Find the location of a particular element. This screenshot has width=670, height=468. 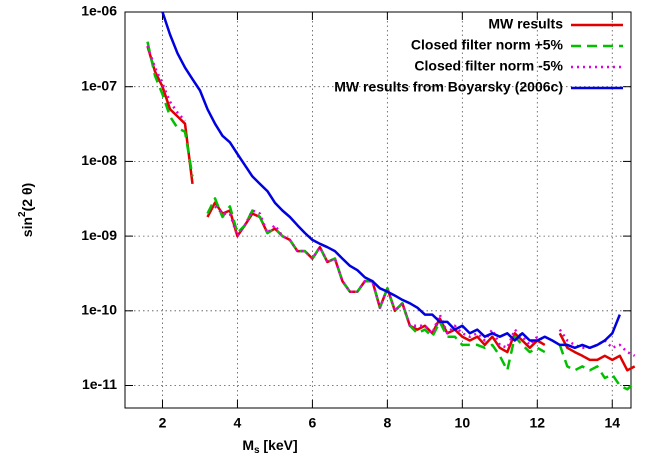

y-tick-label: 1e-09 is located at coordinates (99, 235).